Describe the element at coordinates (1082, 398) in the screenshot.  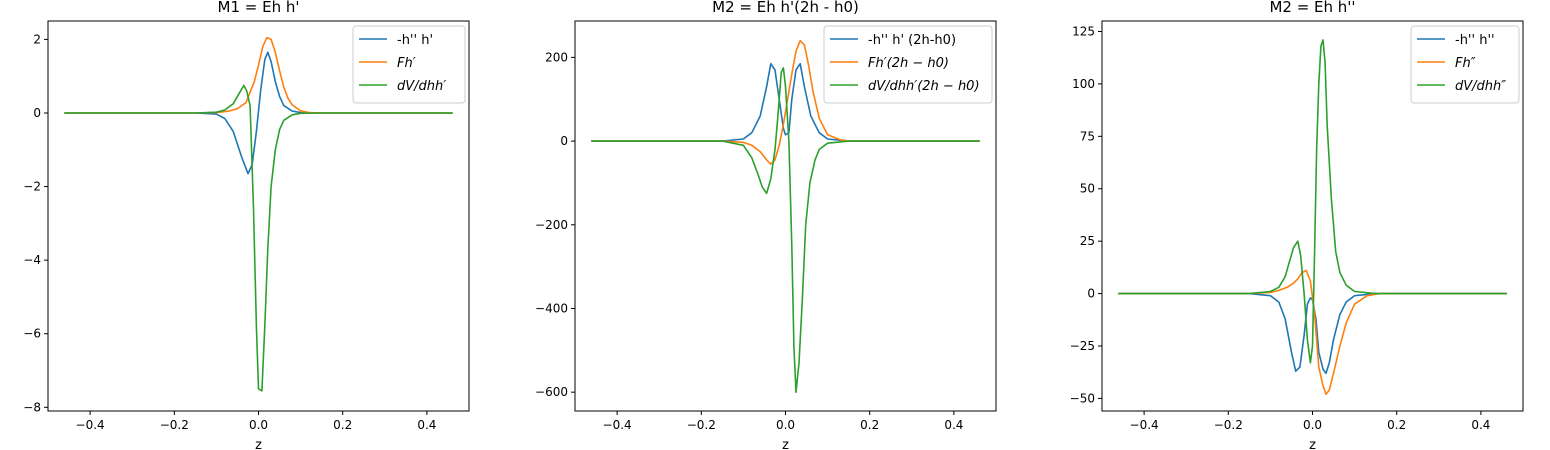
I see `y-tick-label: −50` at that location.